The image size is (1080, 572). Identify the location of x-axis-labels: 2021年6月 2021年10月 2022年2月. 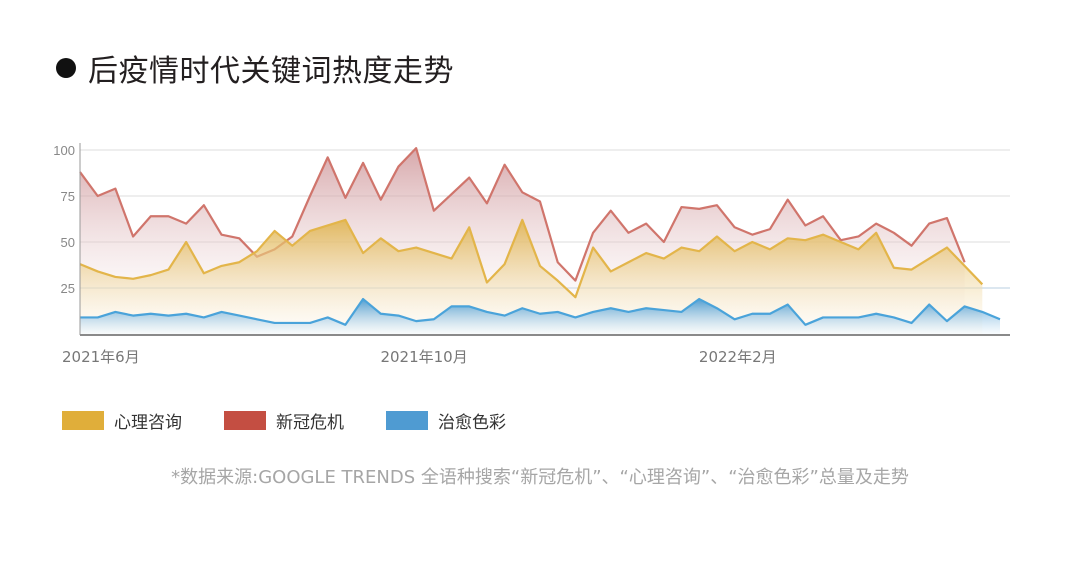
(419, 357).